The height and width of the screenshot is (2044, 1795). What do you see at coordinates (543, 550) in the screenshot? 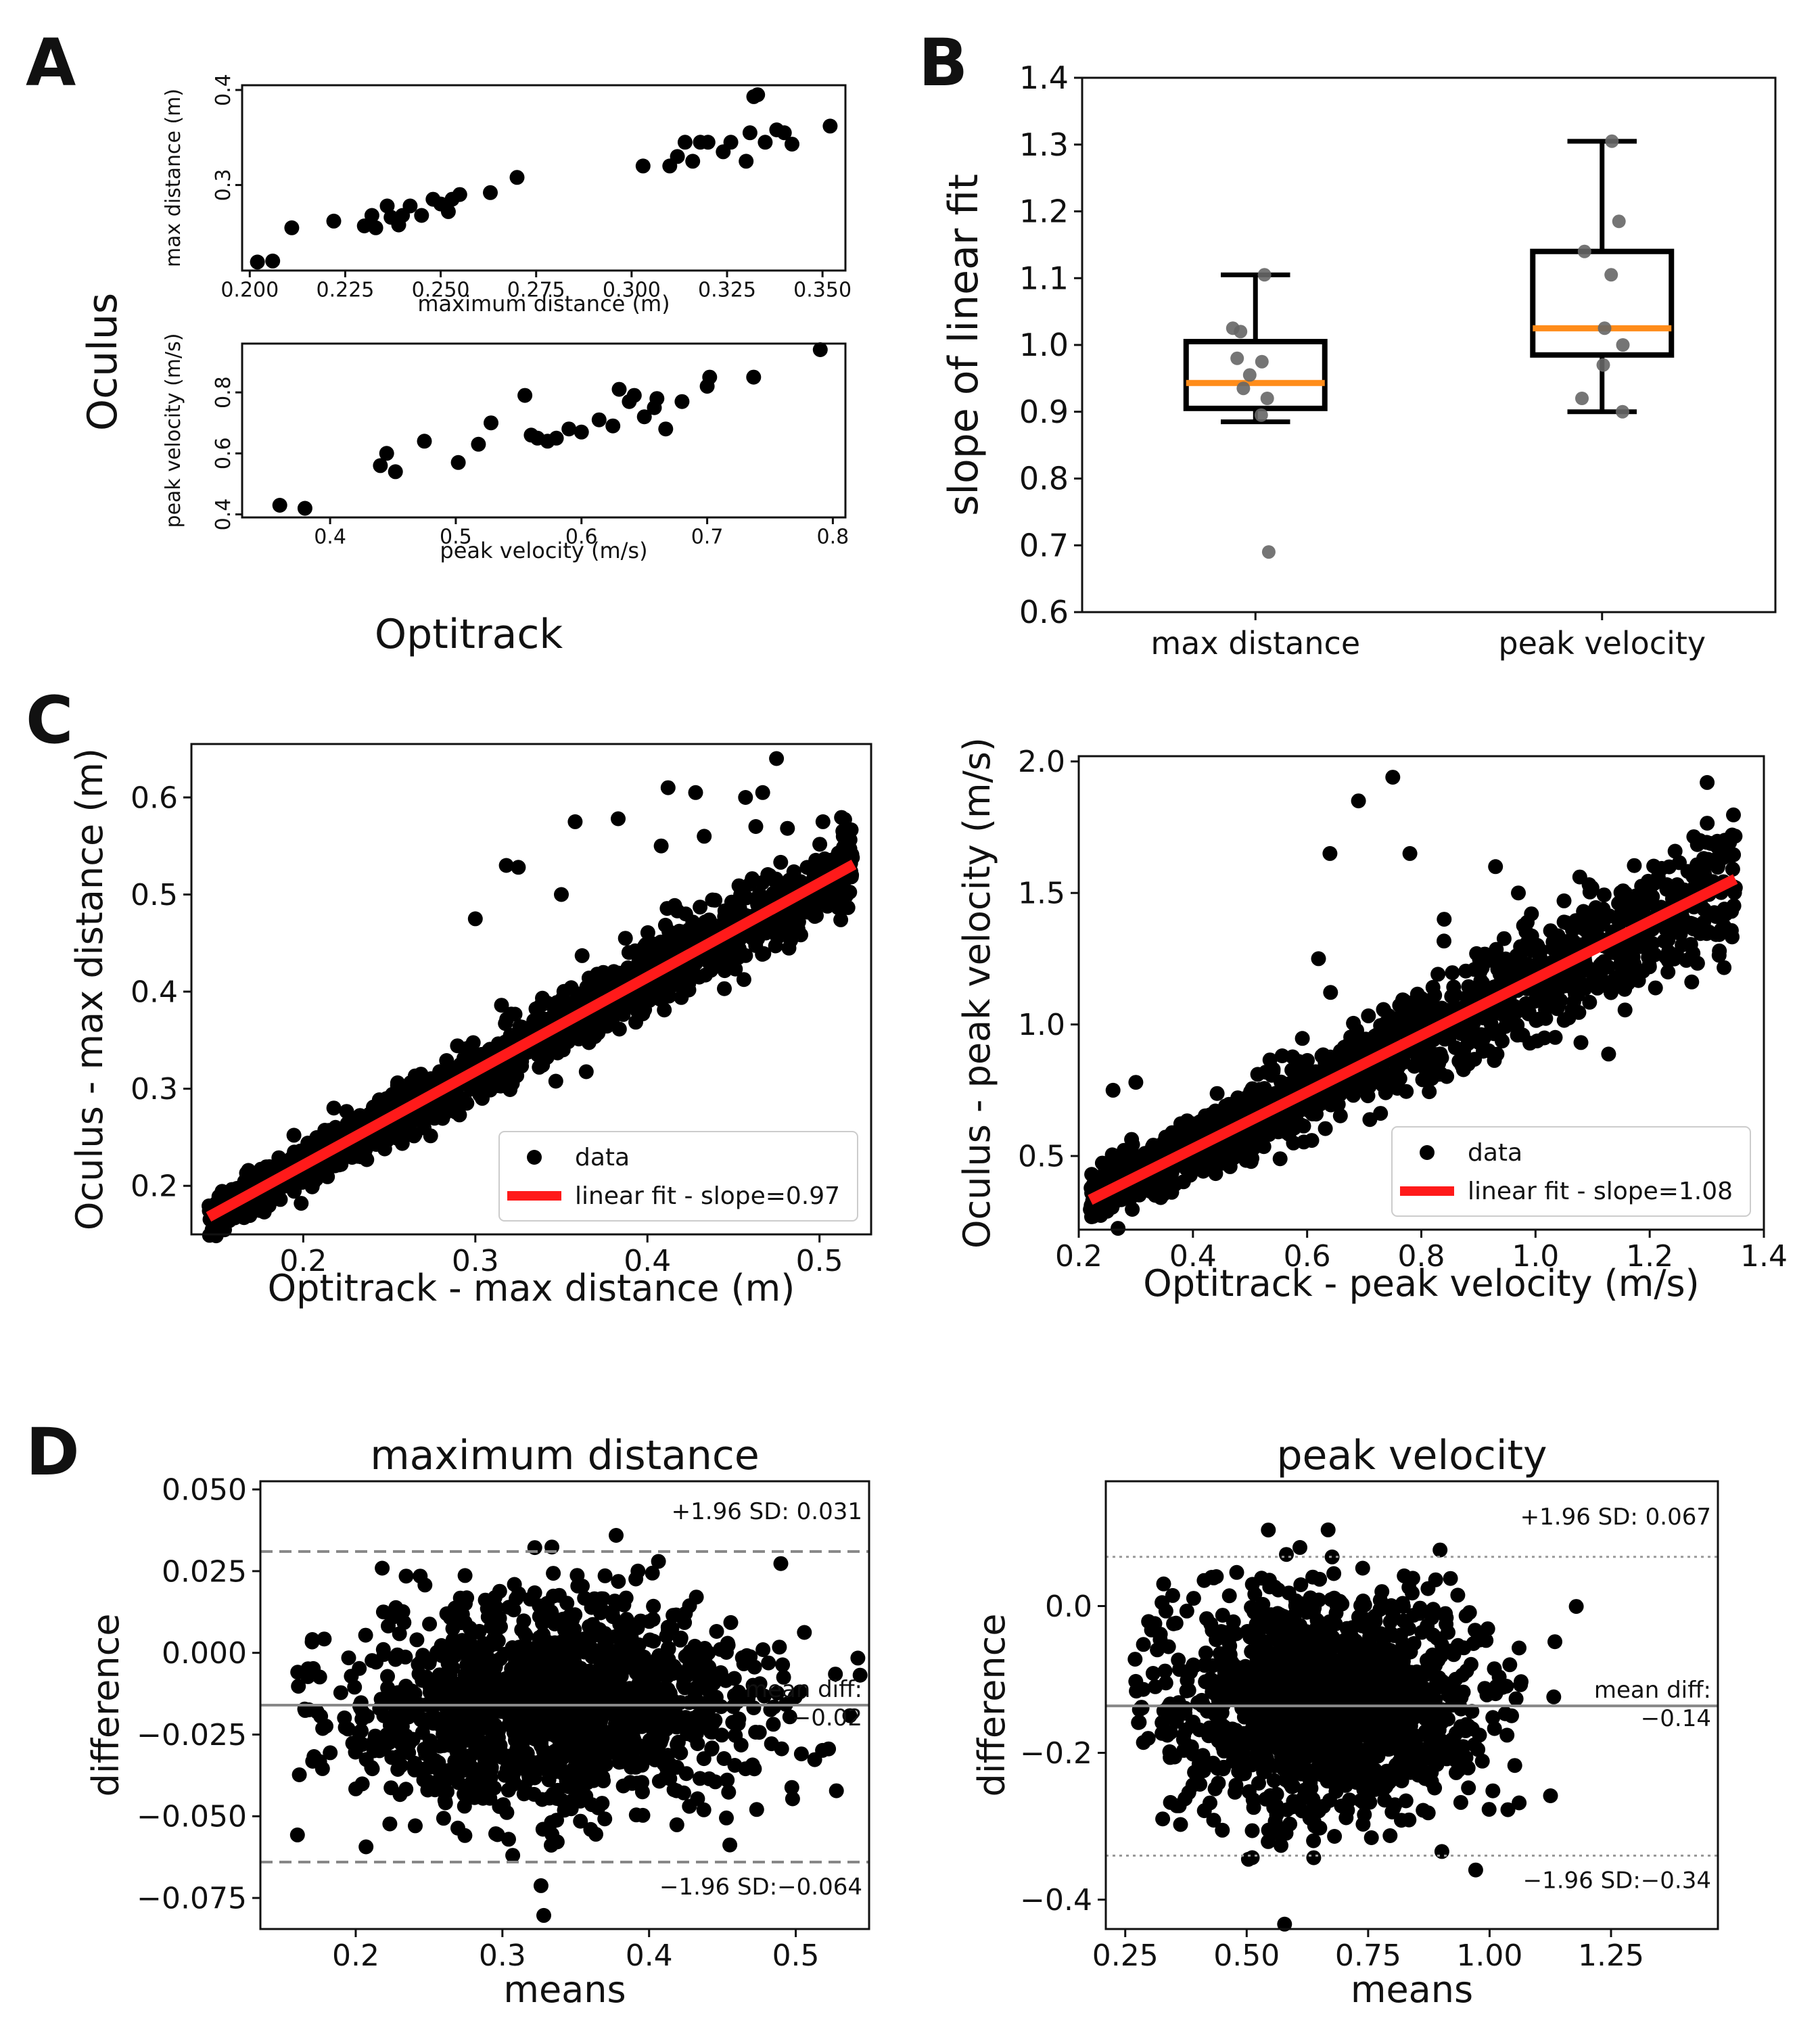
I see `a2-x-axis-label: peak velocity (m/s)` at bounding box center [543, 550].